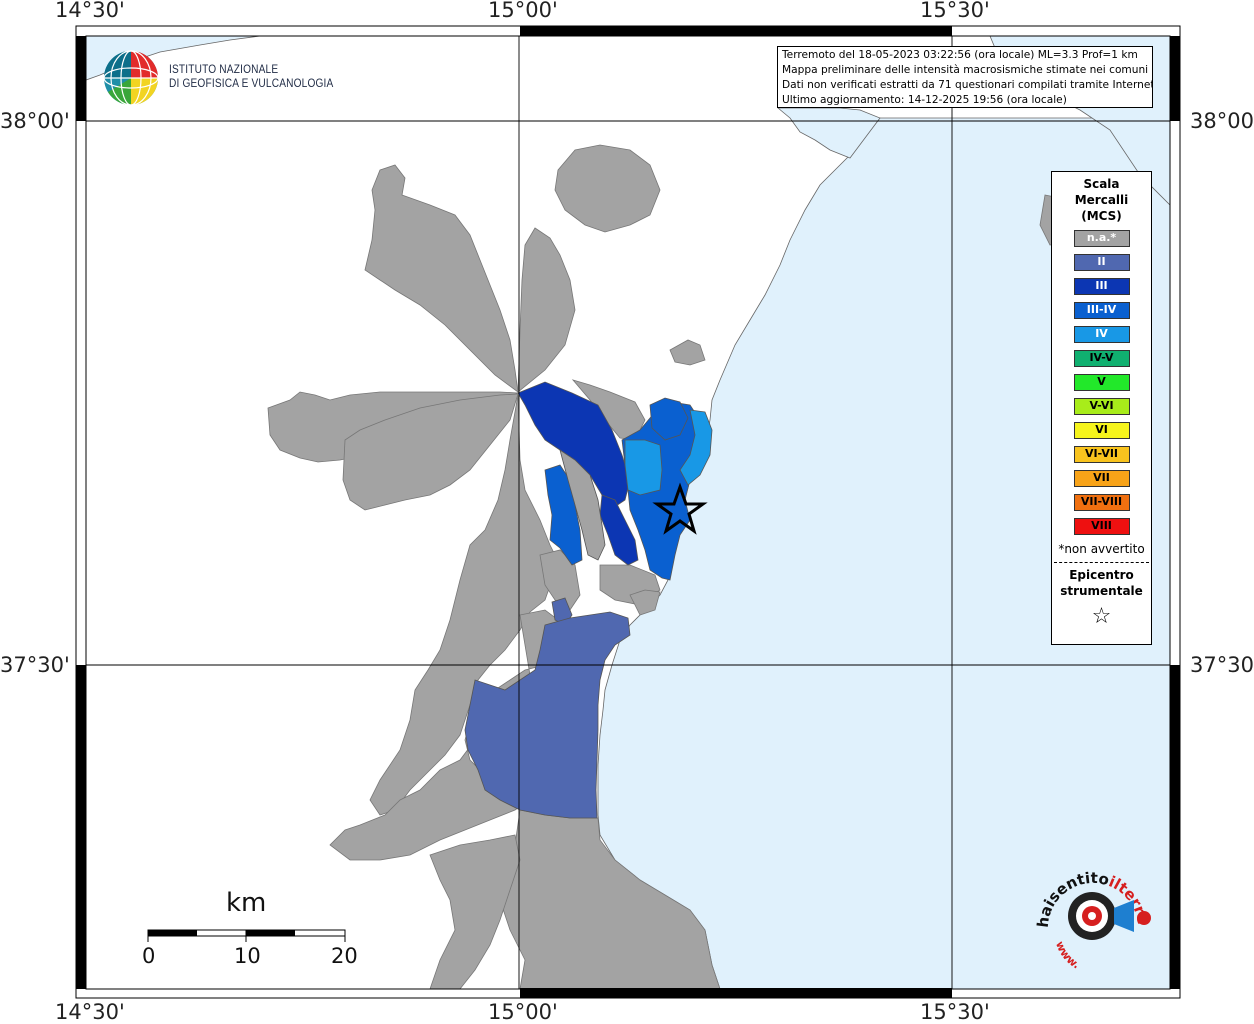  I want to click on legend-item: II, so click(1101, 262).